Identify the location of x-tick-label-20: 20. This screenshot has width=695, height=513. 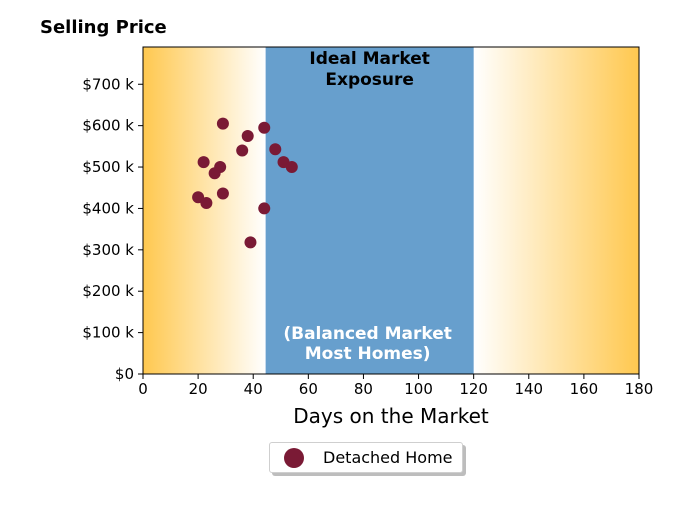
(198, 389).